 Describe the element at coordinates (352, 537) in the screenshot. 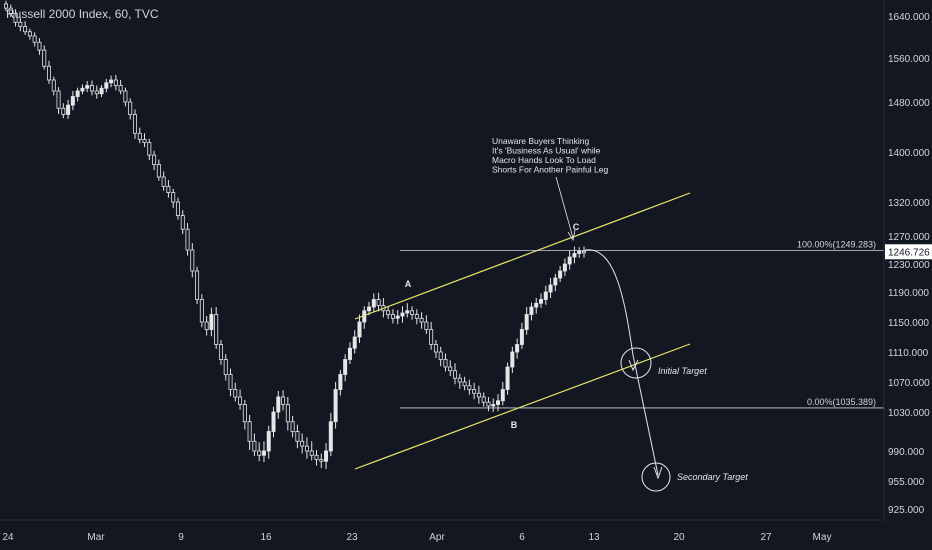

I see `x-tick-label: 23` at that location.